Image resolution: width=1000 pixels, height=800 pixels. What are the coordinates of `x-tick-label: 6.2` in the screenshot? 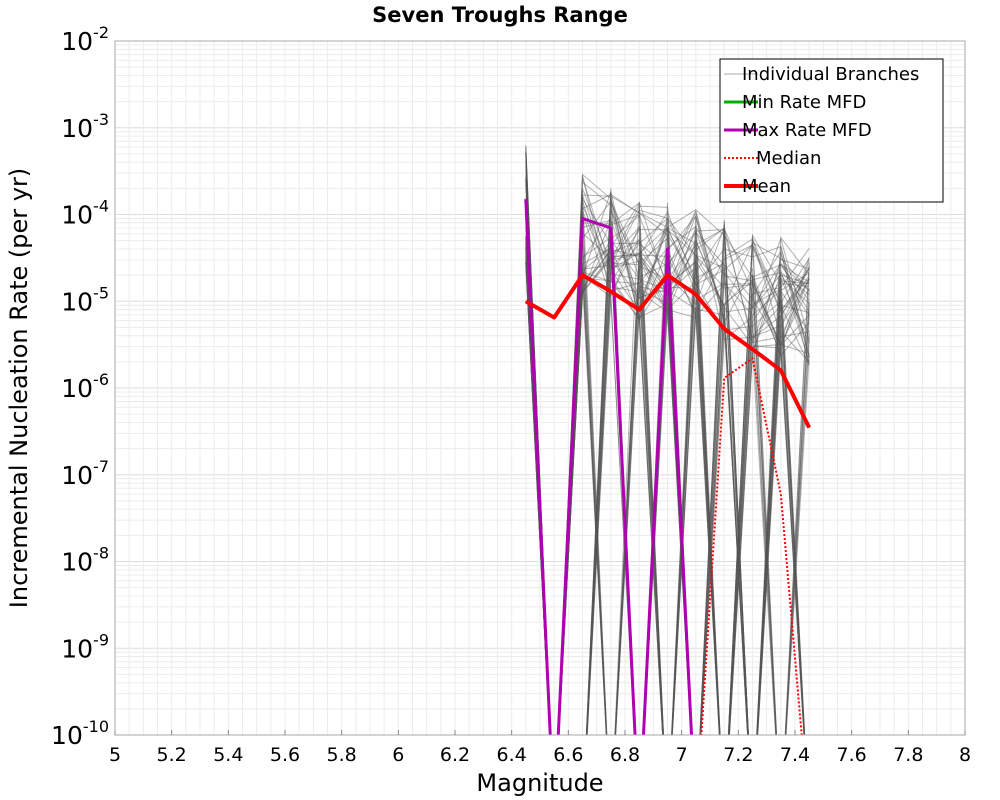 It's located at (455, 755).